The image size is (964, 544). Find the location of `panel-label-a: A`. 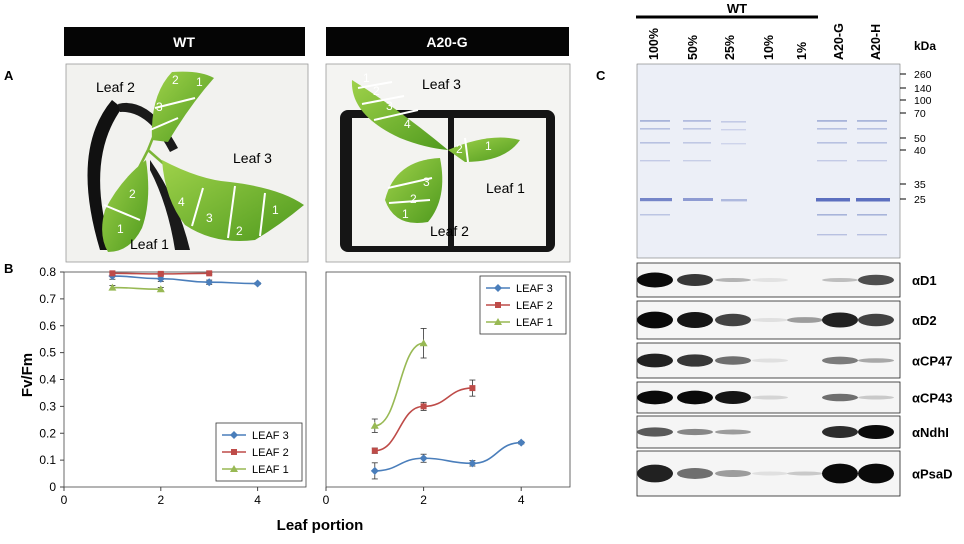

panel-label-a: A is located at coordinates (9, 75).